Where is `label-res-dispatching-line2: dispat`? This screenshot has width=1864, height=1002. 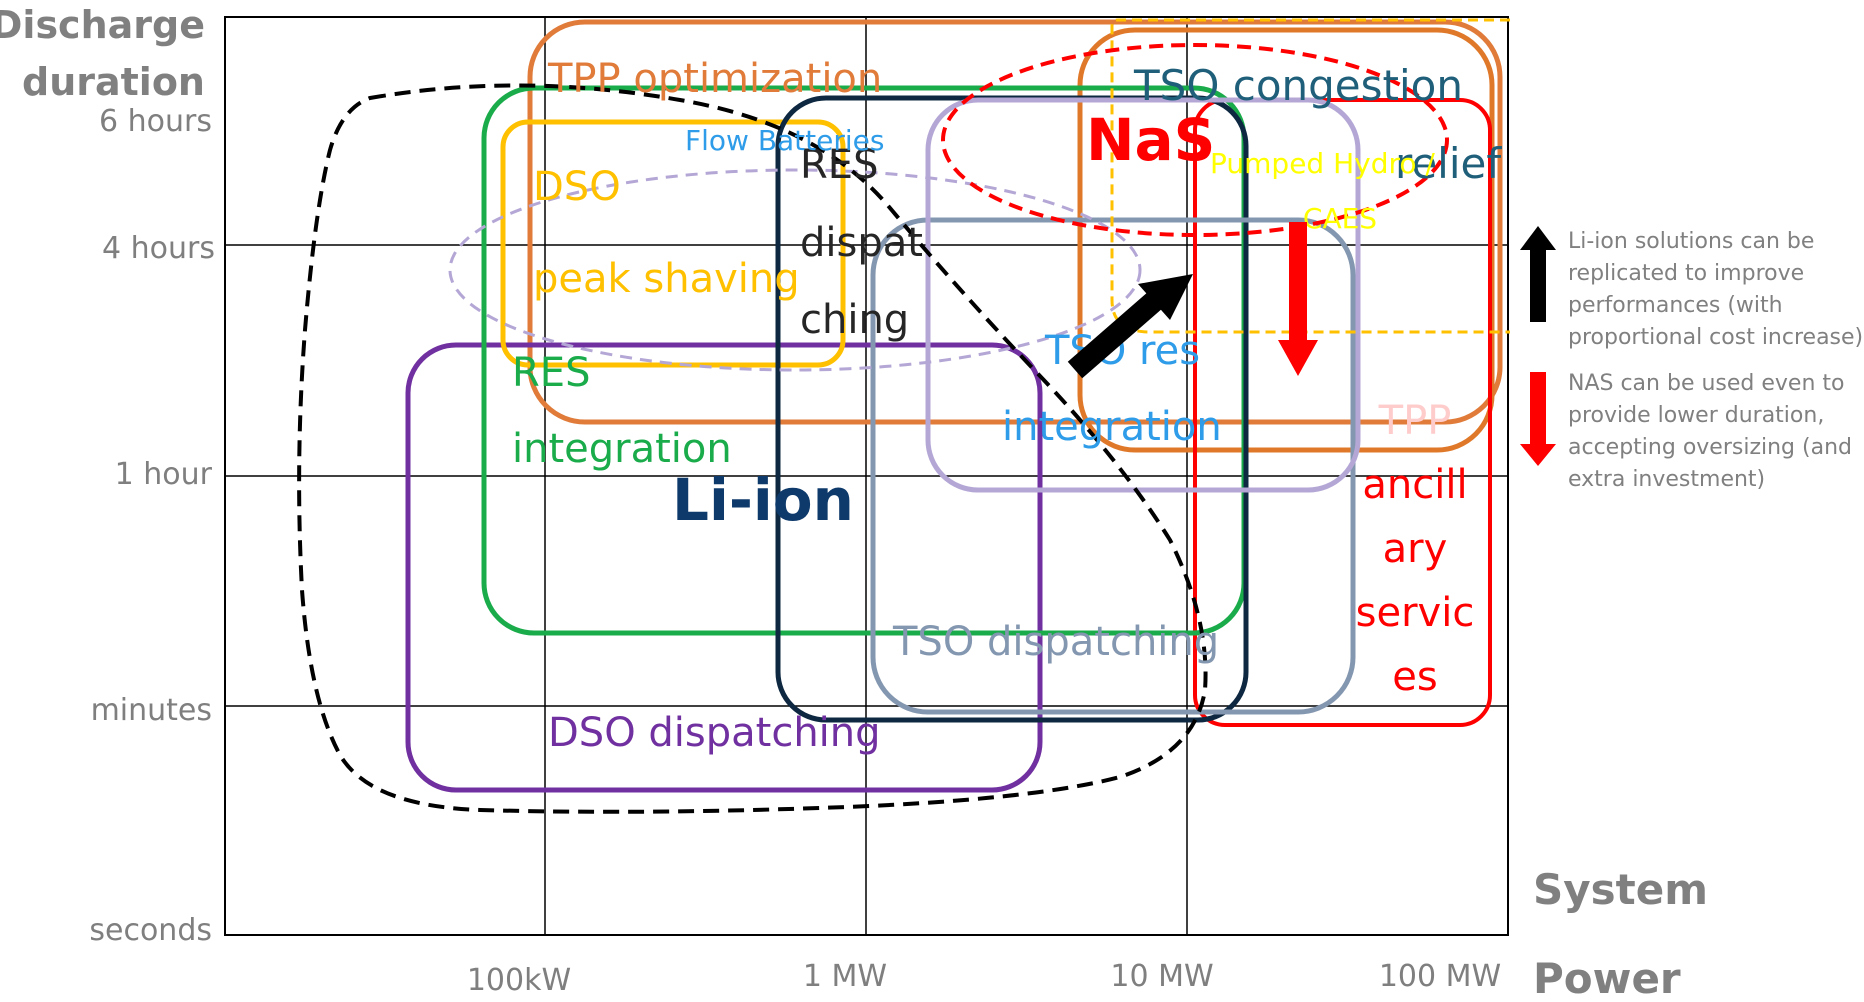
label-res-dispatching-line2: dispat is located at coordinates (861, 243).